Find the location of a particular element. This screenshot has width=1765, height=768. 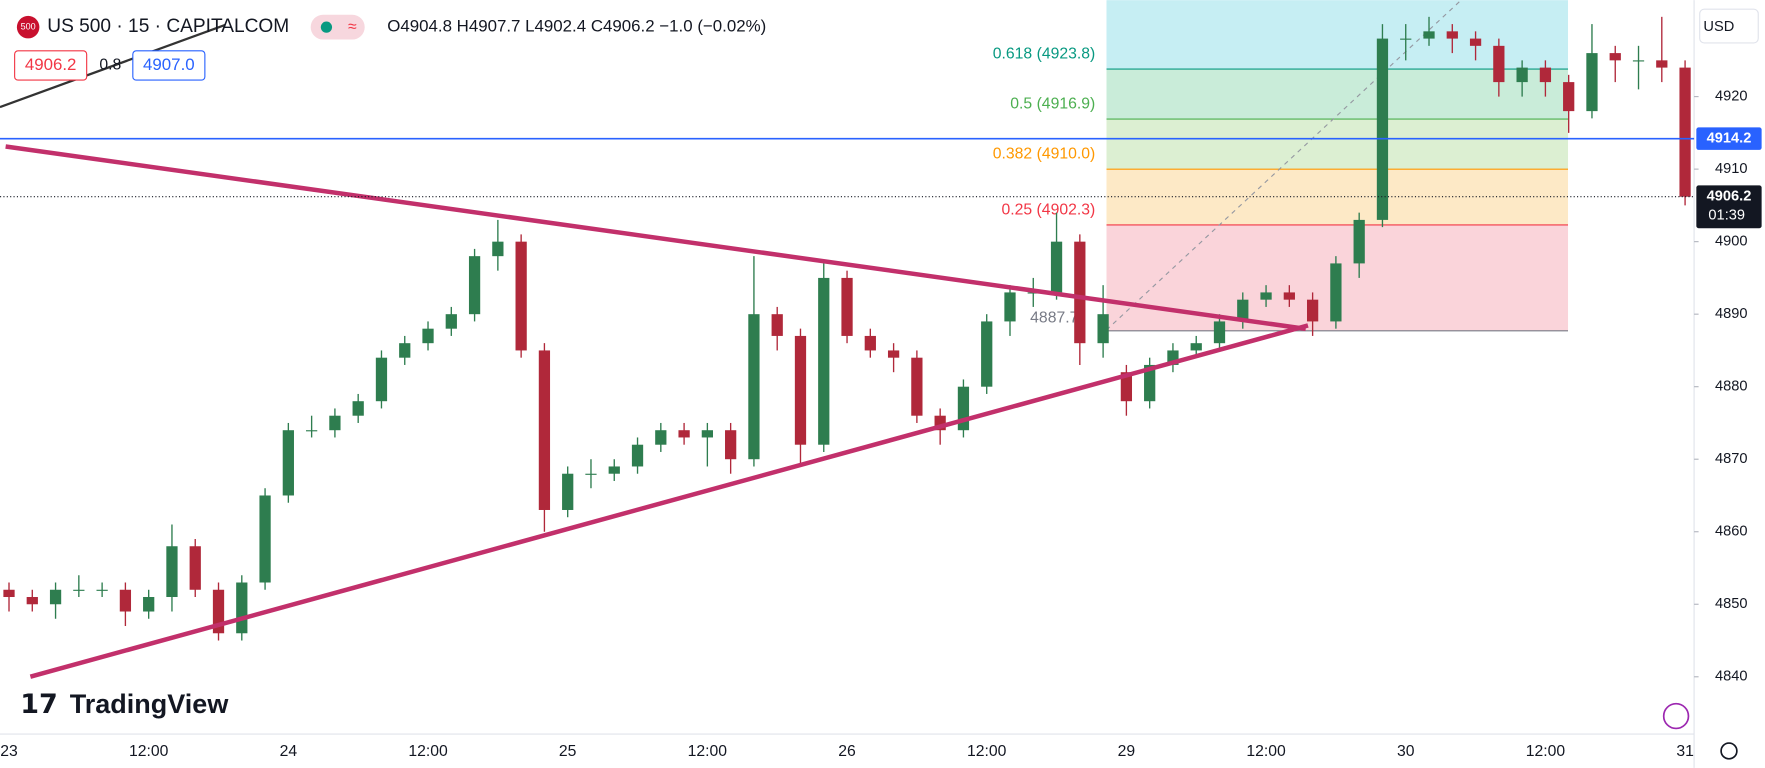

trend-line is located at coordinates (113, 66).